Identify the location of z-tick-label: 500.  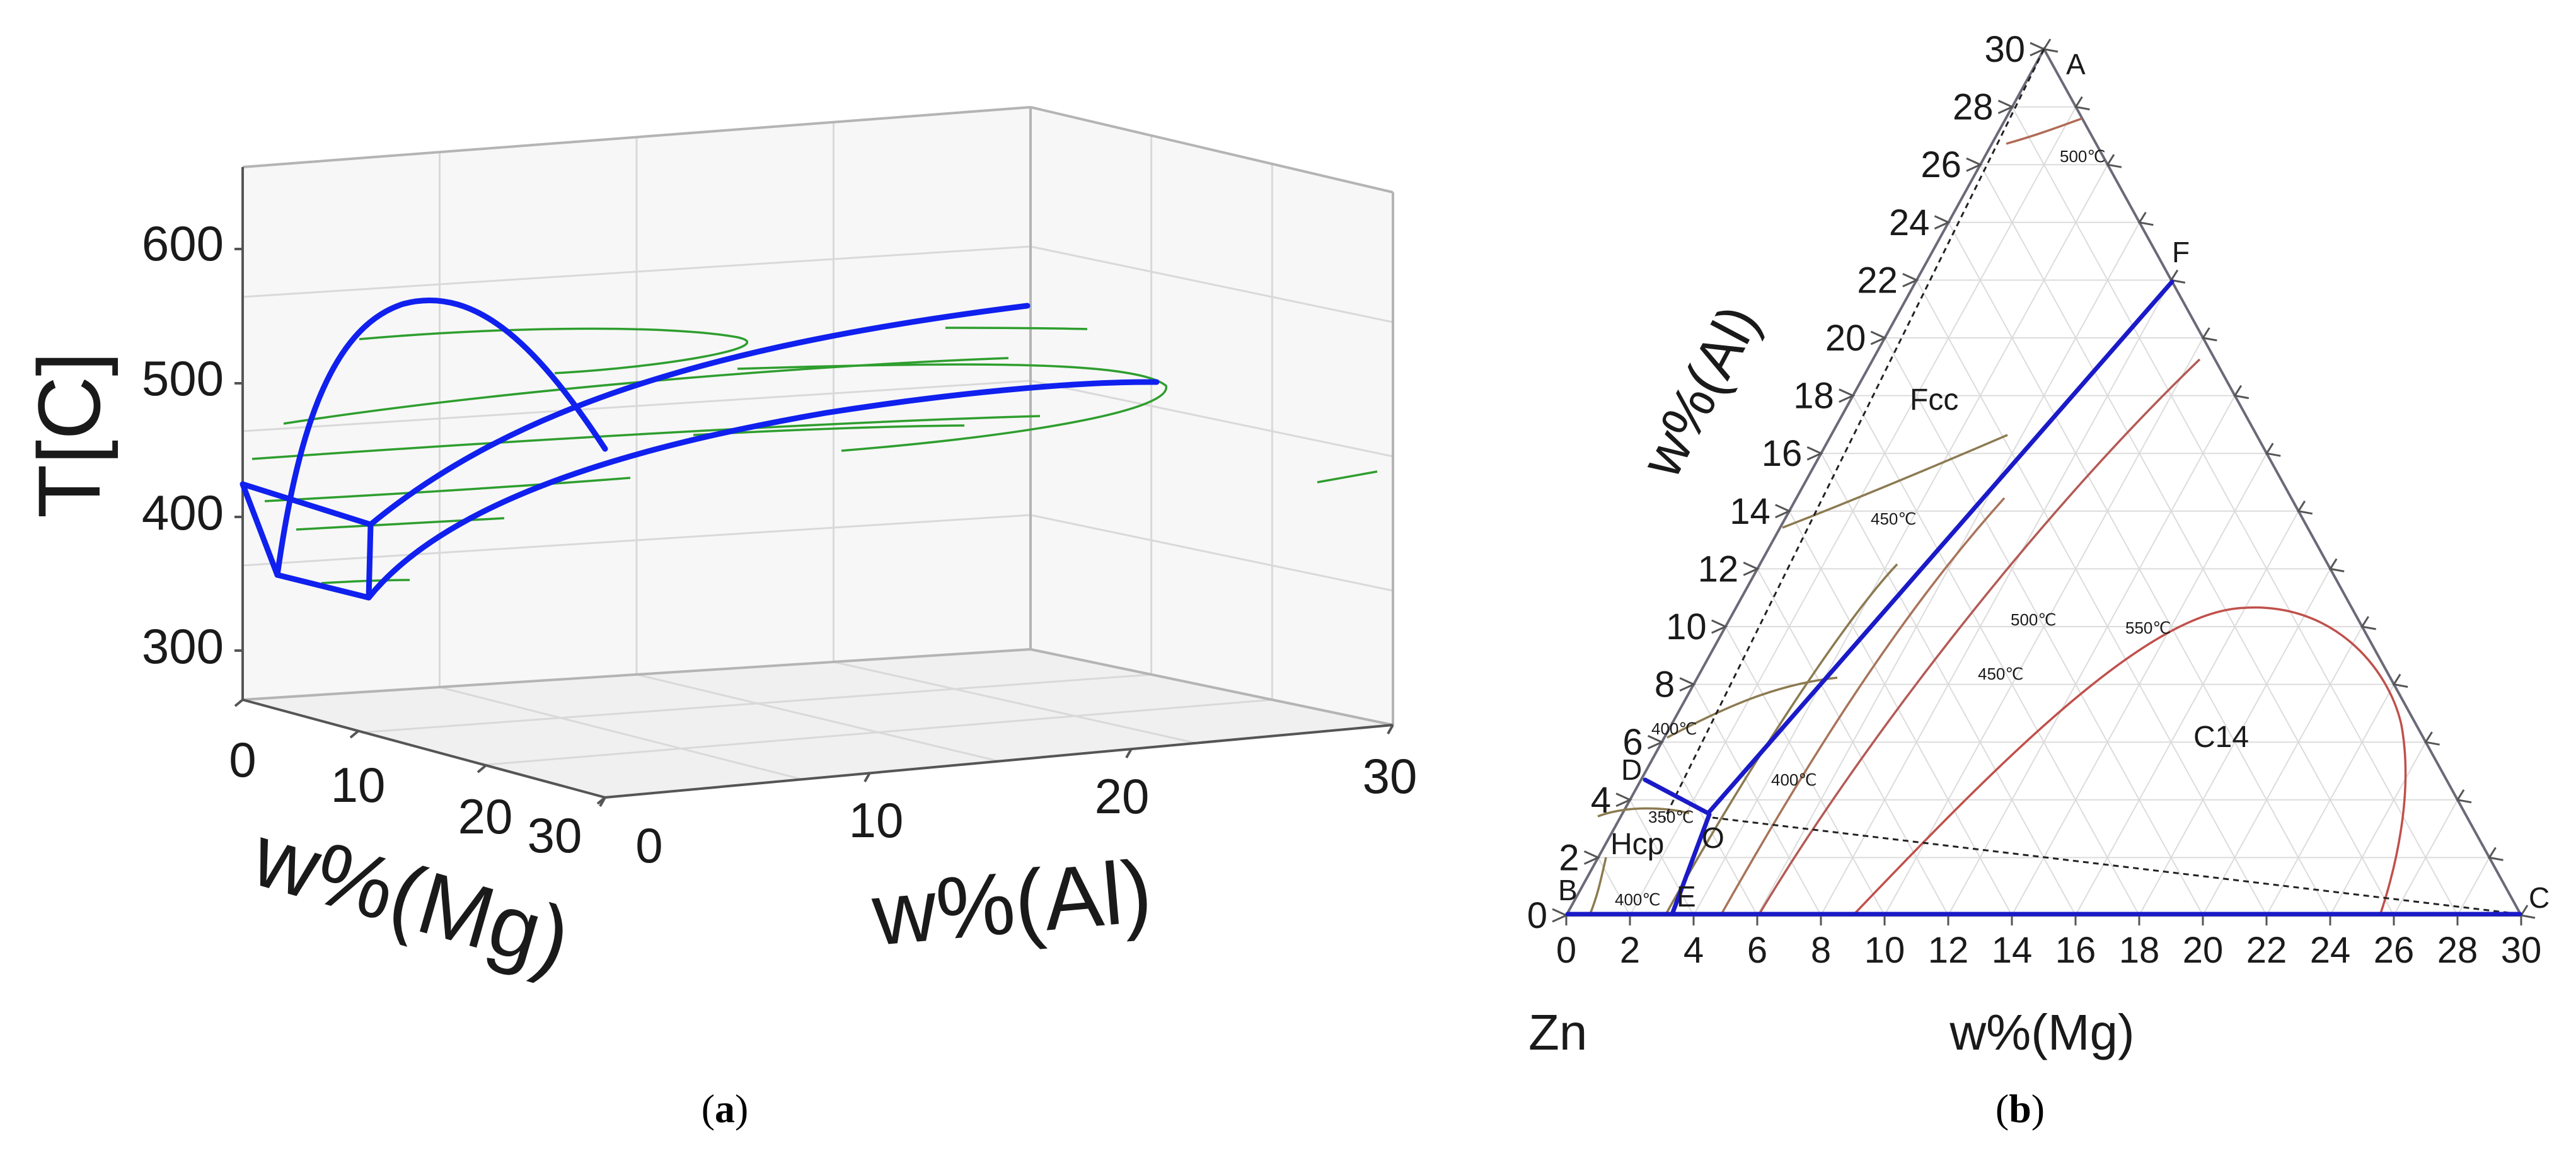
(183, 378).